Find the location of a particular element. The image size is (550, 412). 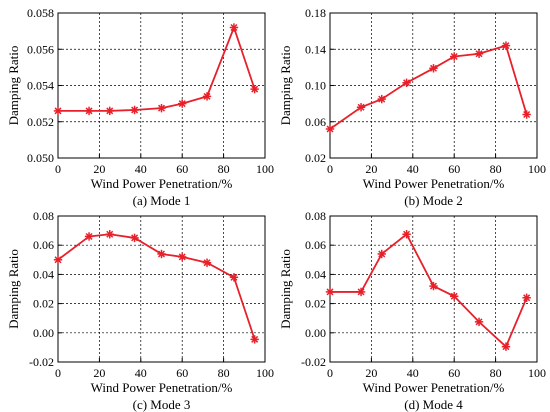

panel-2-series-line is located at coordinates (428, 87).